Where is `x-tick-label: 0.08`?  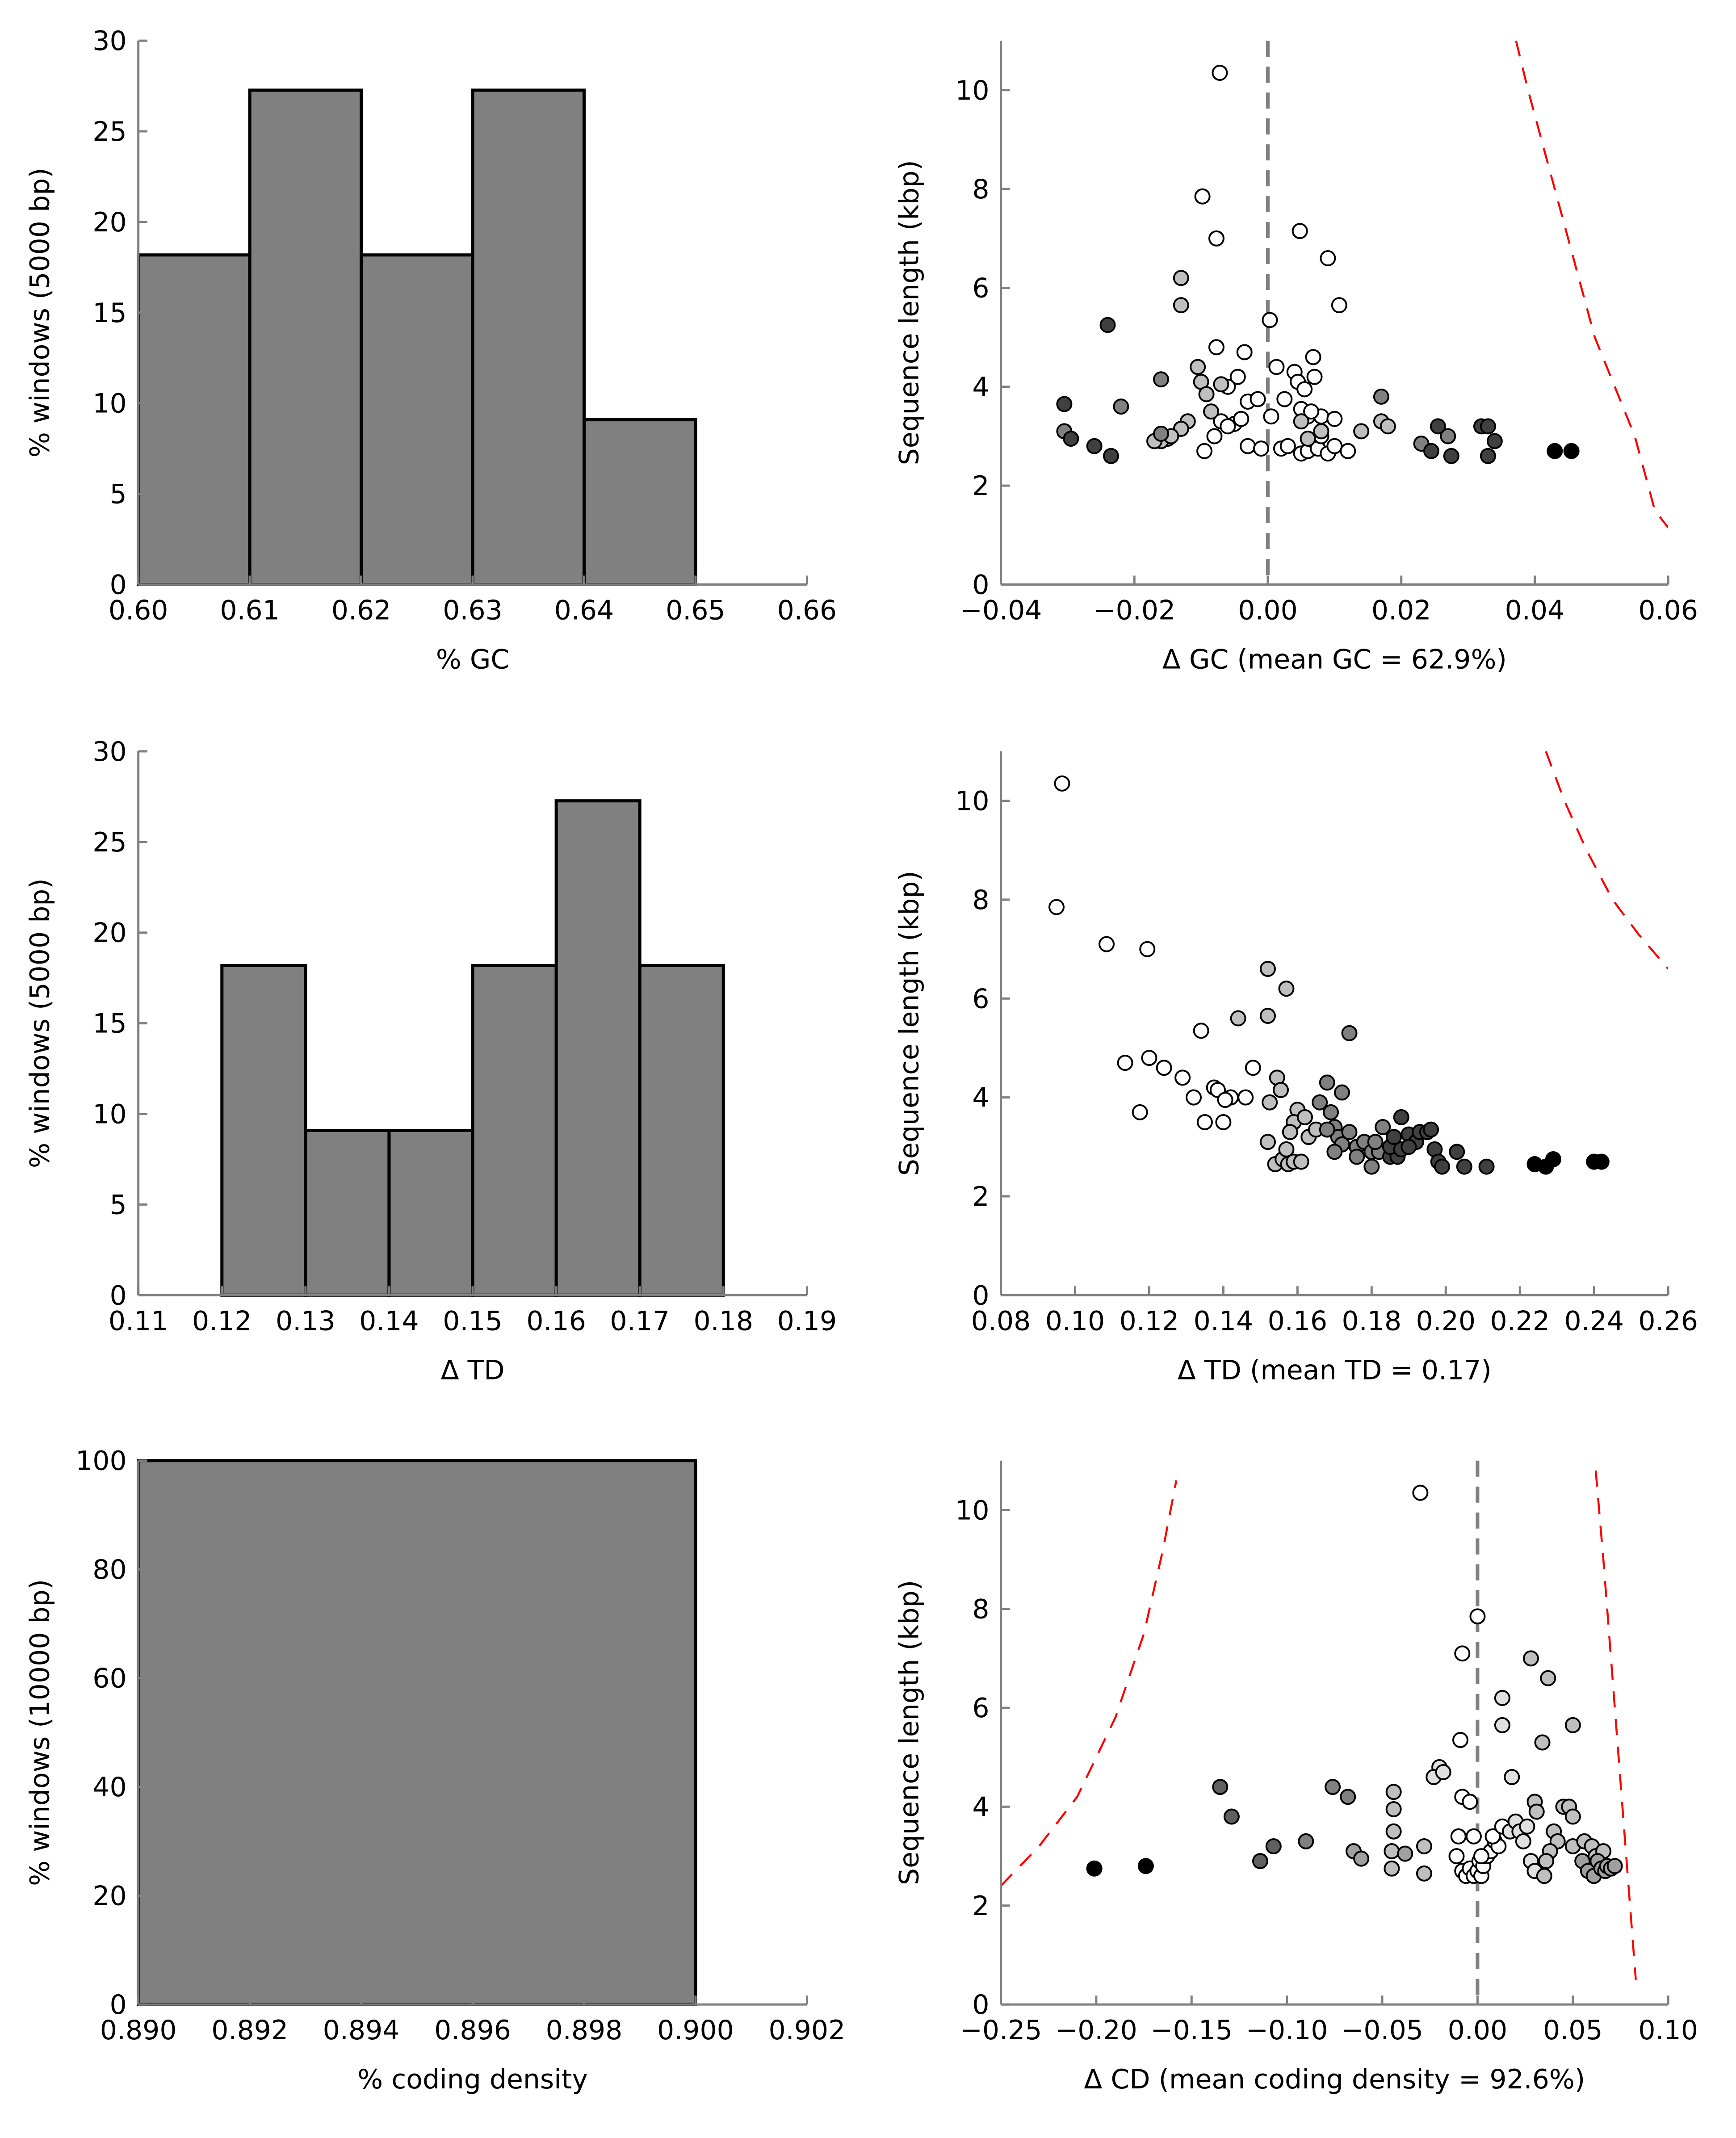
x-tick-label: 0.08 is located at coordinates (1001, 1321).